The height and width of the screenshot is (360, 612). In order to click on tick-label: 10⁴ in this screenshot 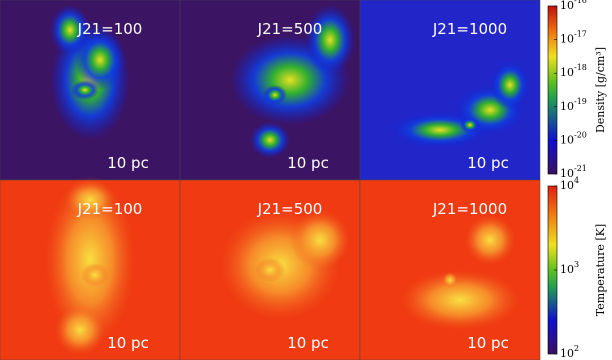, I will do `click(569, 184)`.